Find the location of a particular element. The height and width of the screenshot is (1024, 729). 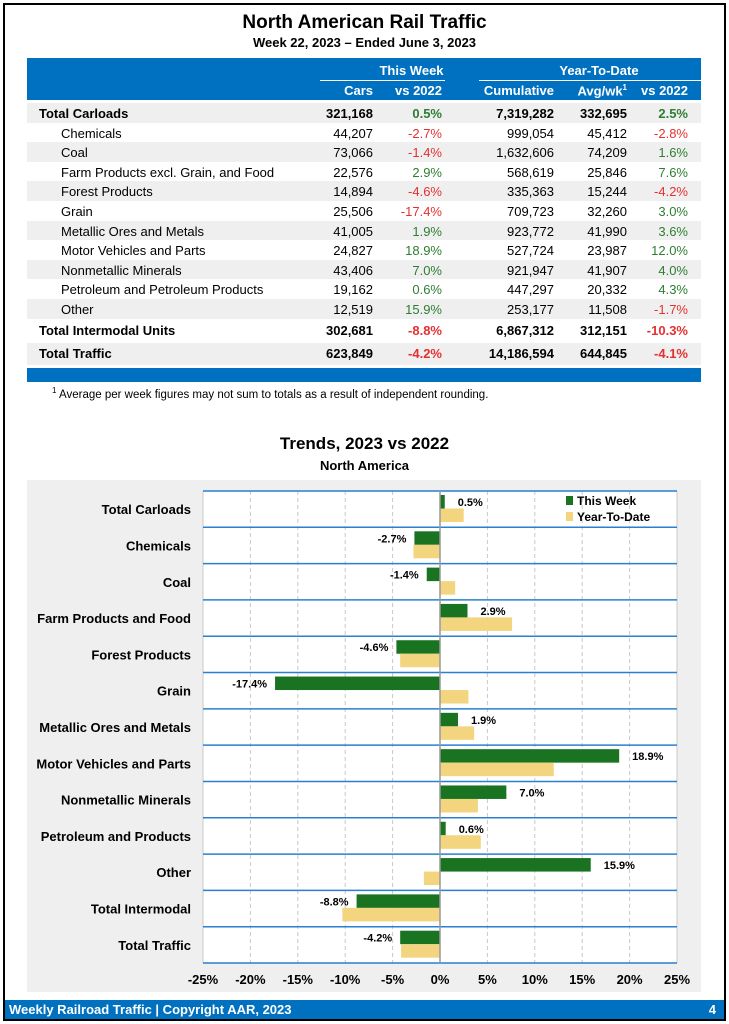

ytd-vs-2022: -2.8% is located at coordinates (671, 133).